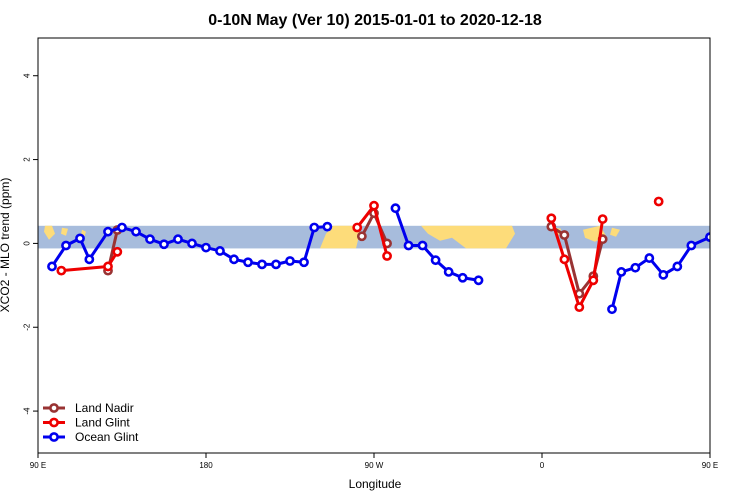 The image size is (750, 500). Describe the element at coordinates (102, 423) in the screenshot. I see `legend-label: Land Glint` at that location.